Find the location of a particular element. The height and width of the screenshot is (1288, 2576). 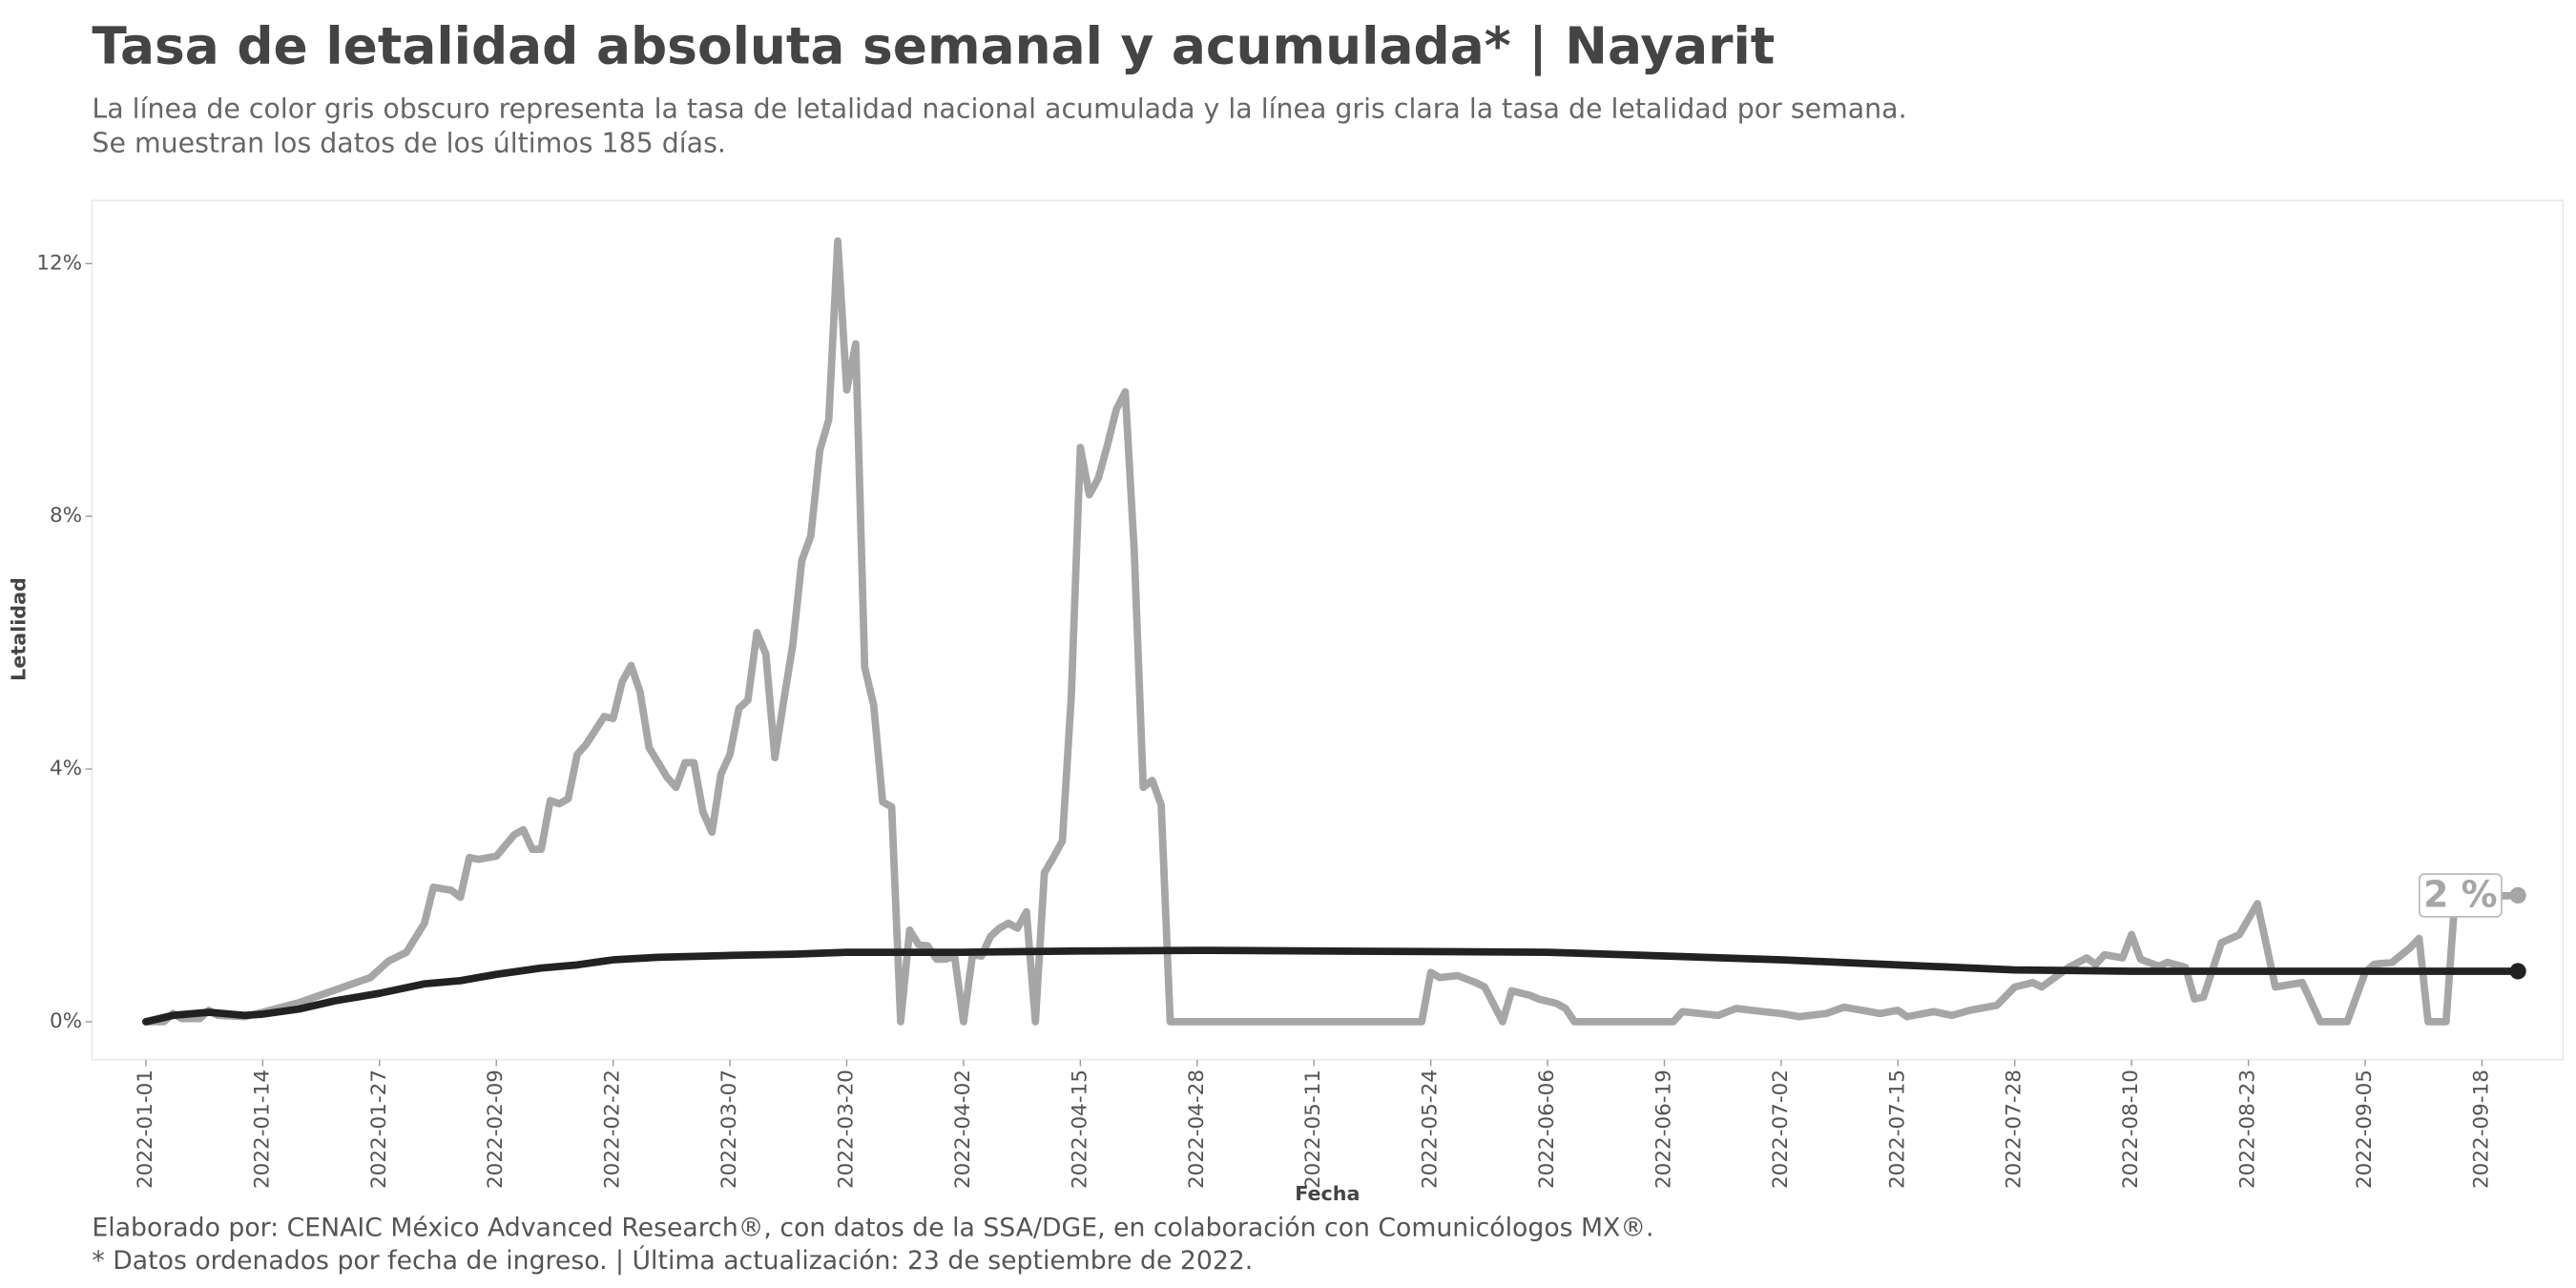

x-tick-label: 2022-02-22 is located at coordinates (613, 1129).